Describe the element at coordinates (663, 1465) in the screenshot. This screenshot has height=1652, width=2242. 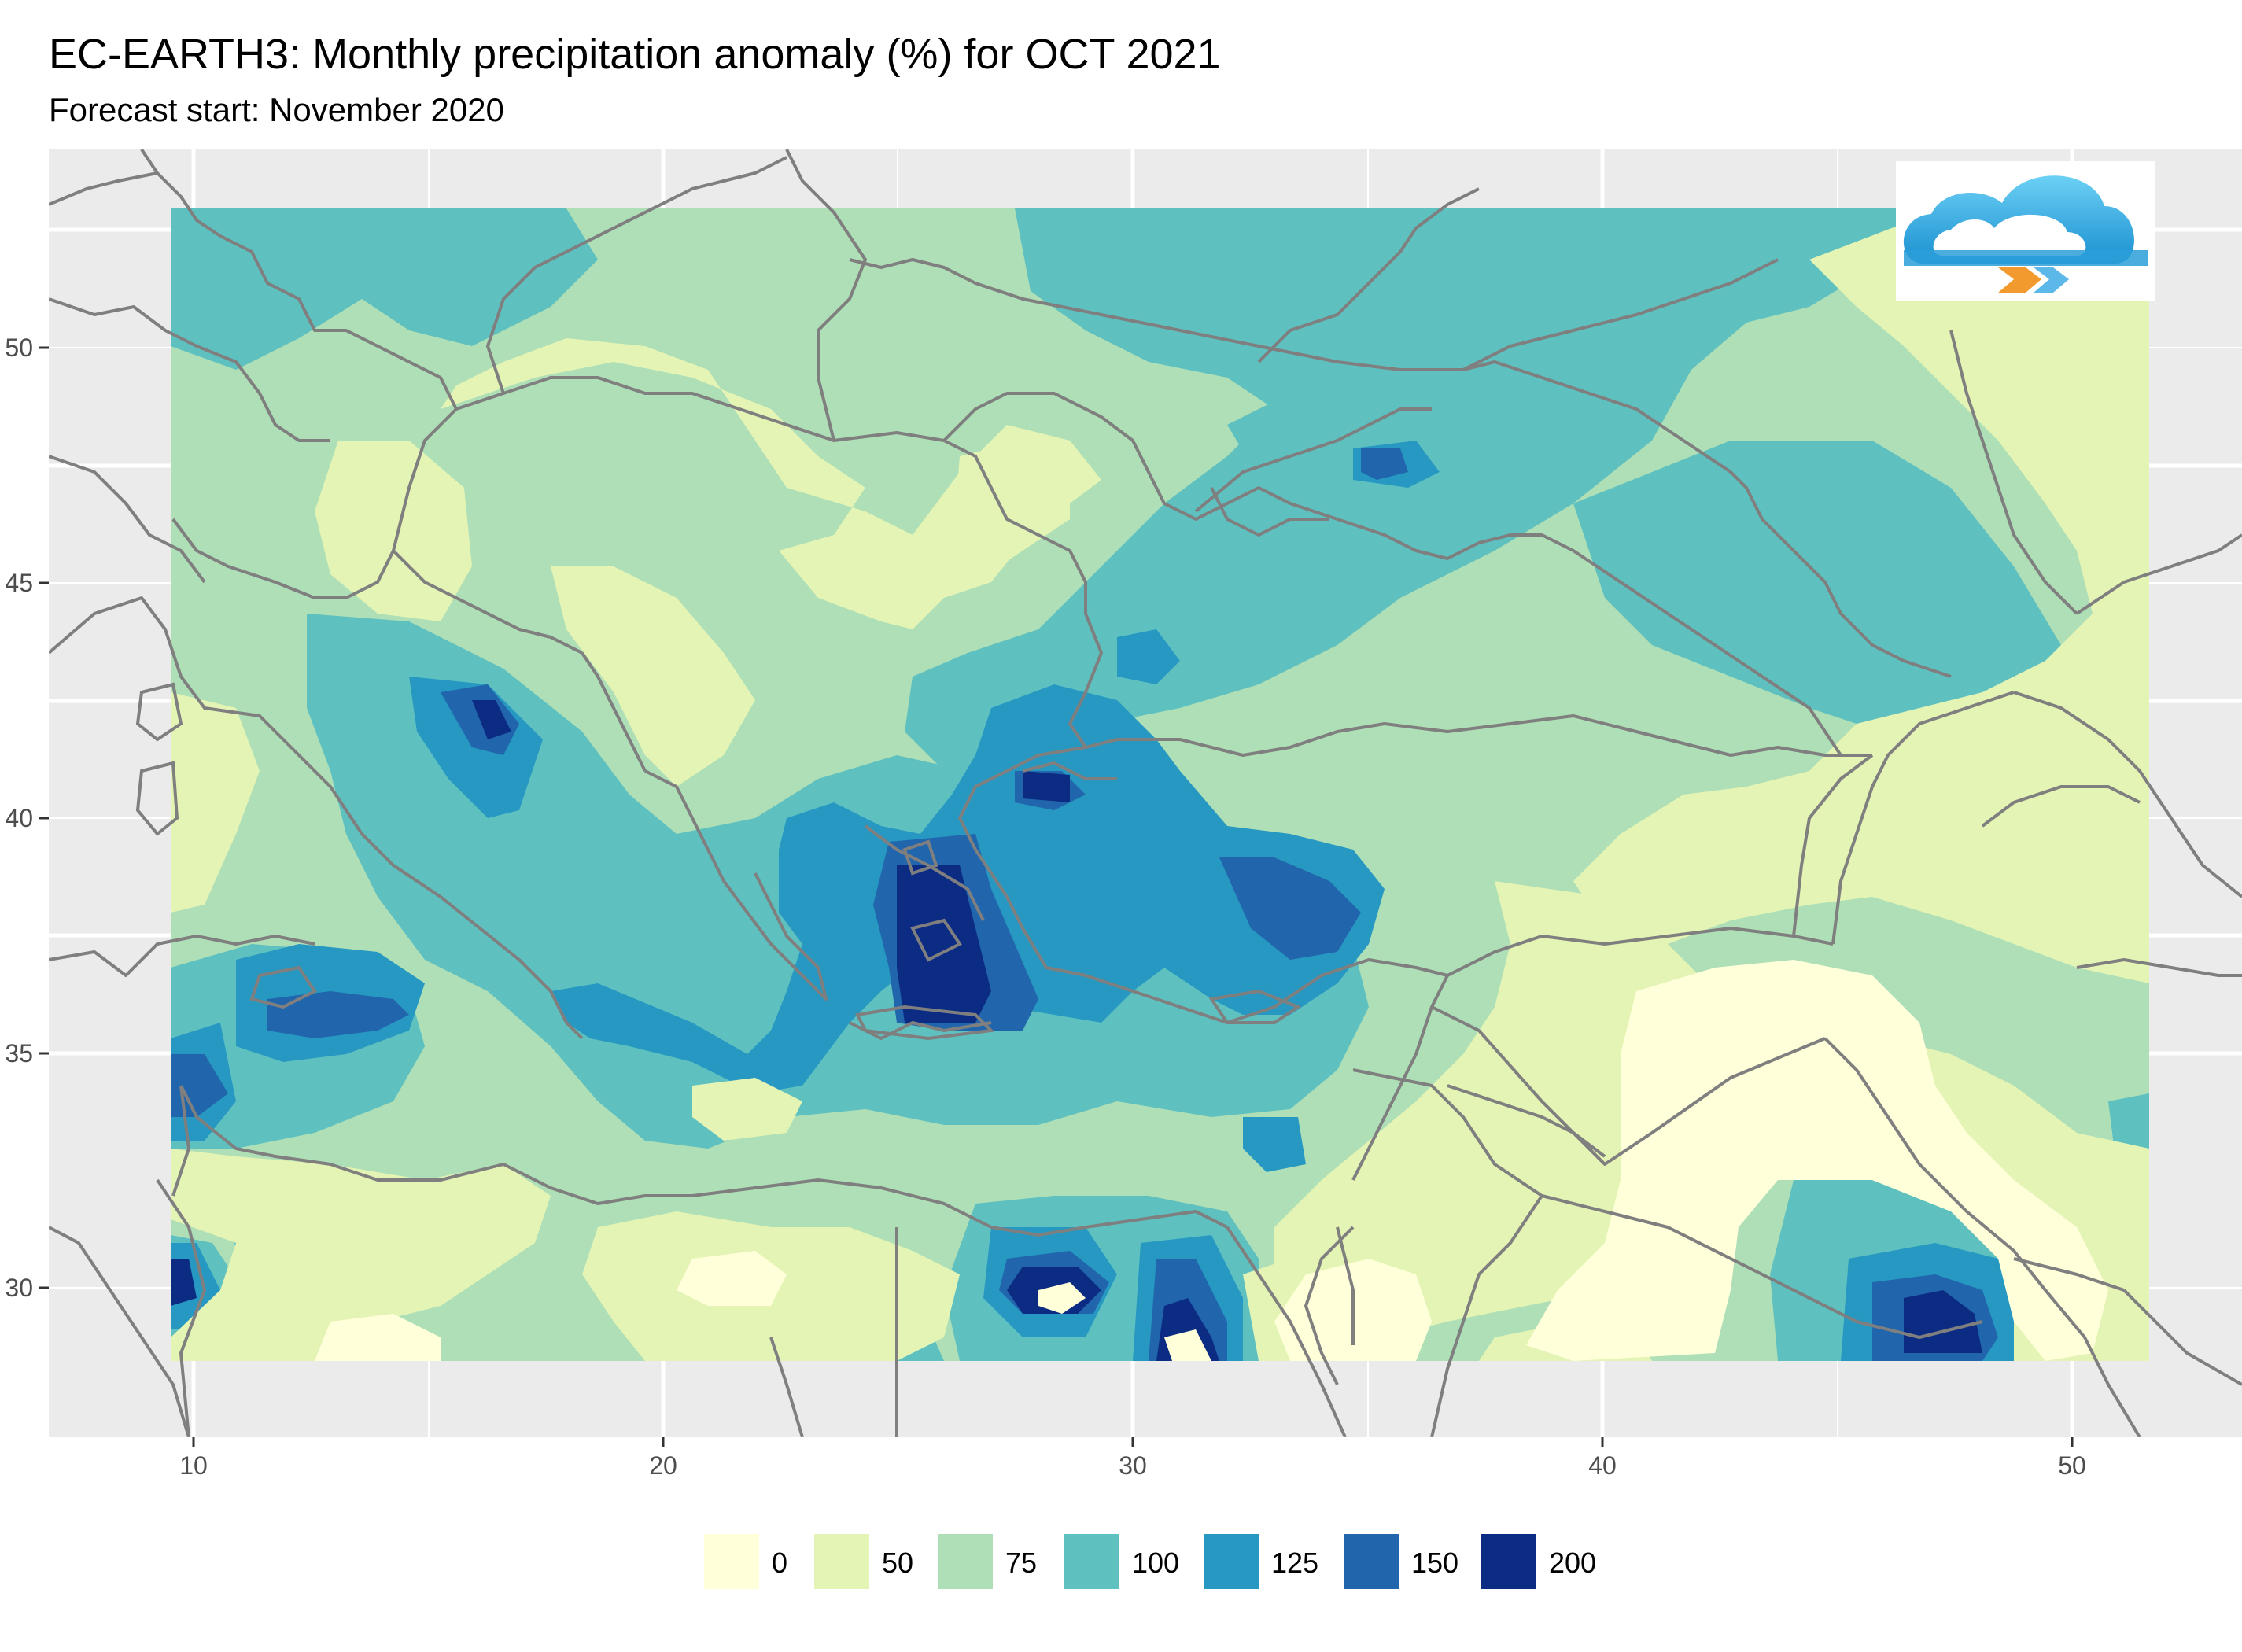
I see `x-tick-label: 20` at that location.